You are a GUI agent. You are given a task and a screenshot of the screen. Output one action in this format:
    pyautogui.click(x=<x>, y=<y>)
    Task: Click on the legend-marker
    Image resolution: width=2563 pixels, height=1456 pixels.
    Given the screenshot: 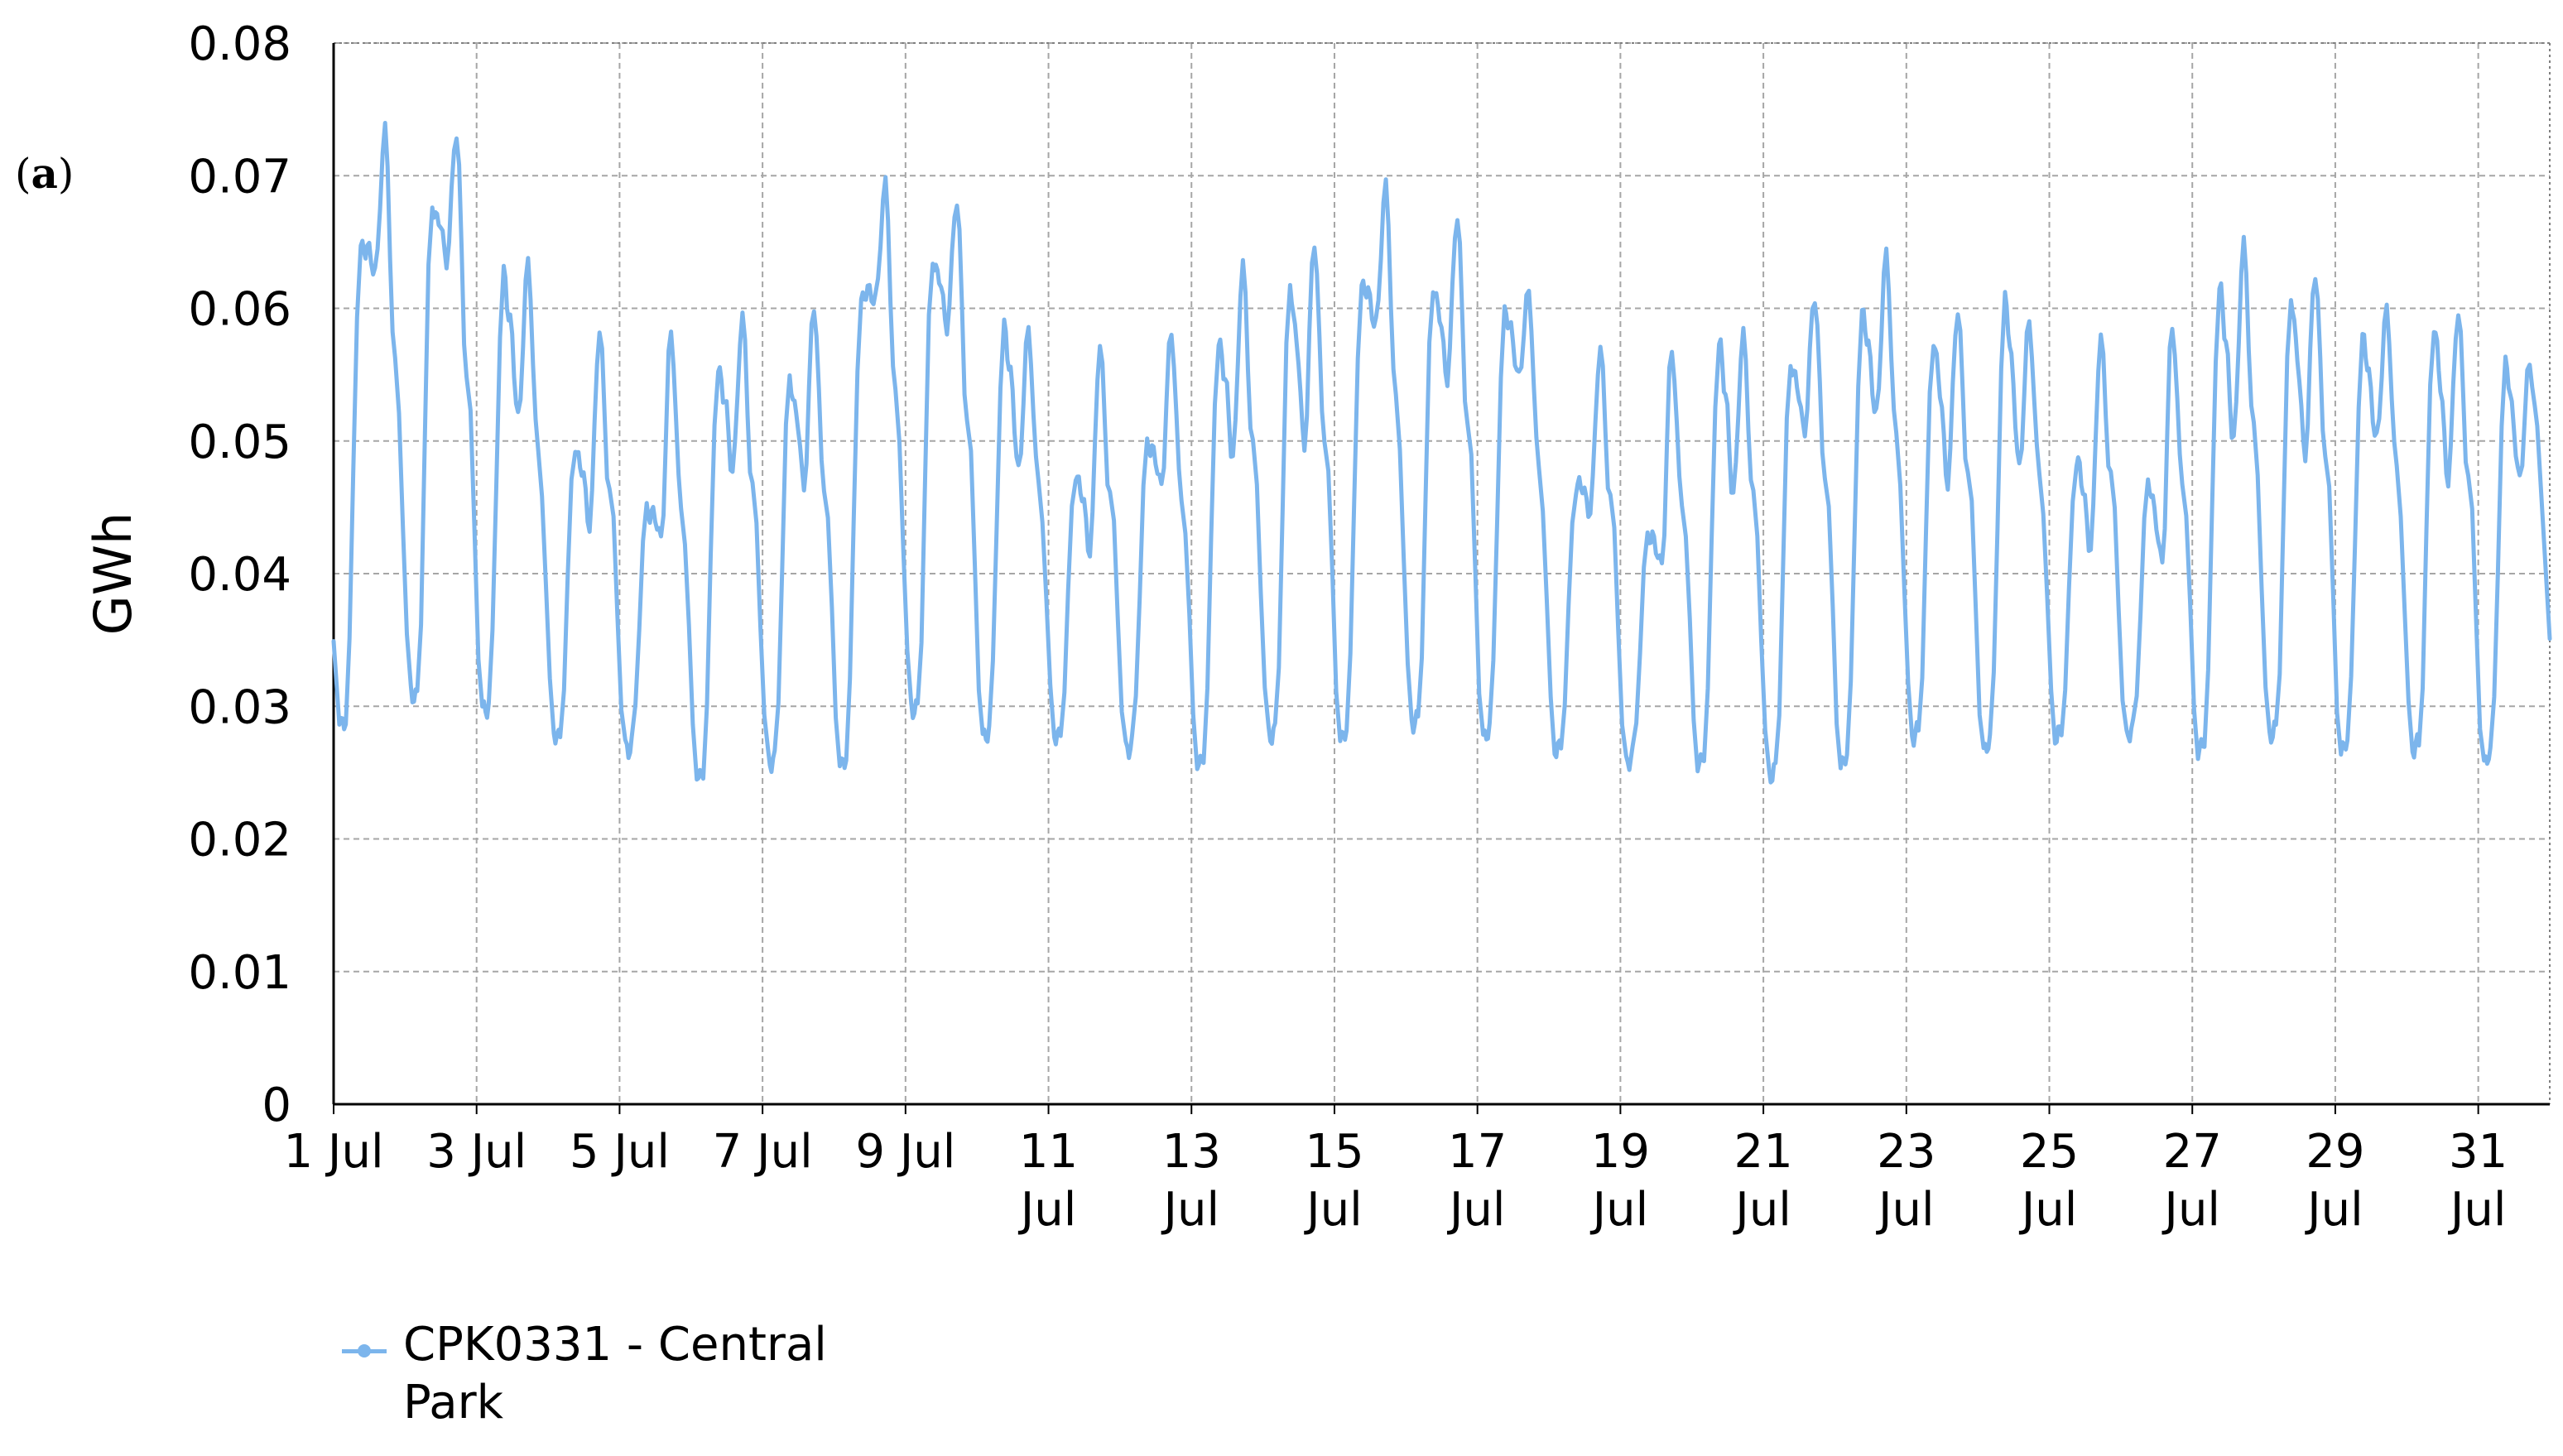 What is the action you would take?
    pyautogui.click(x=364, y=1350)
    